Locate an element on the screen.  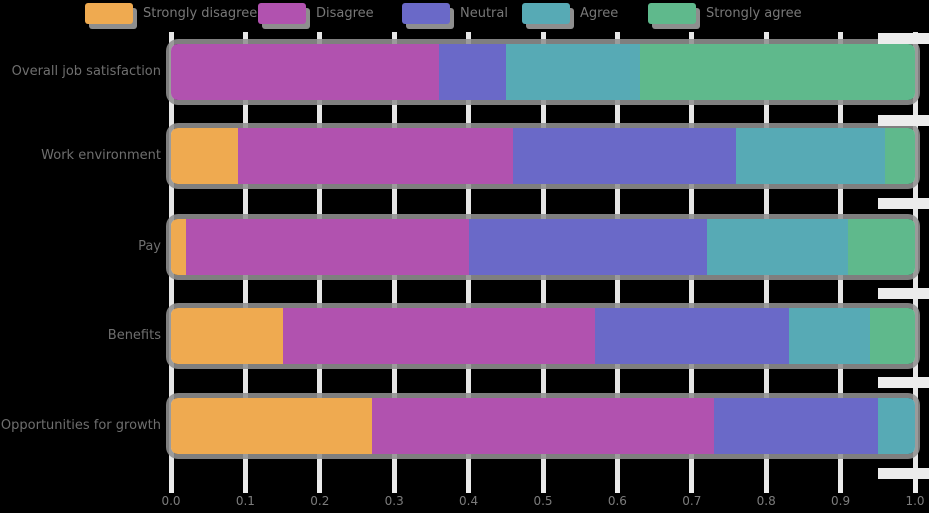
legend-label: Agree is located at coordinates (599, 13).